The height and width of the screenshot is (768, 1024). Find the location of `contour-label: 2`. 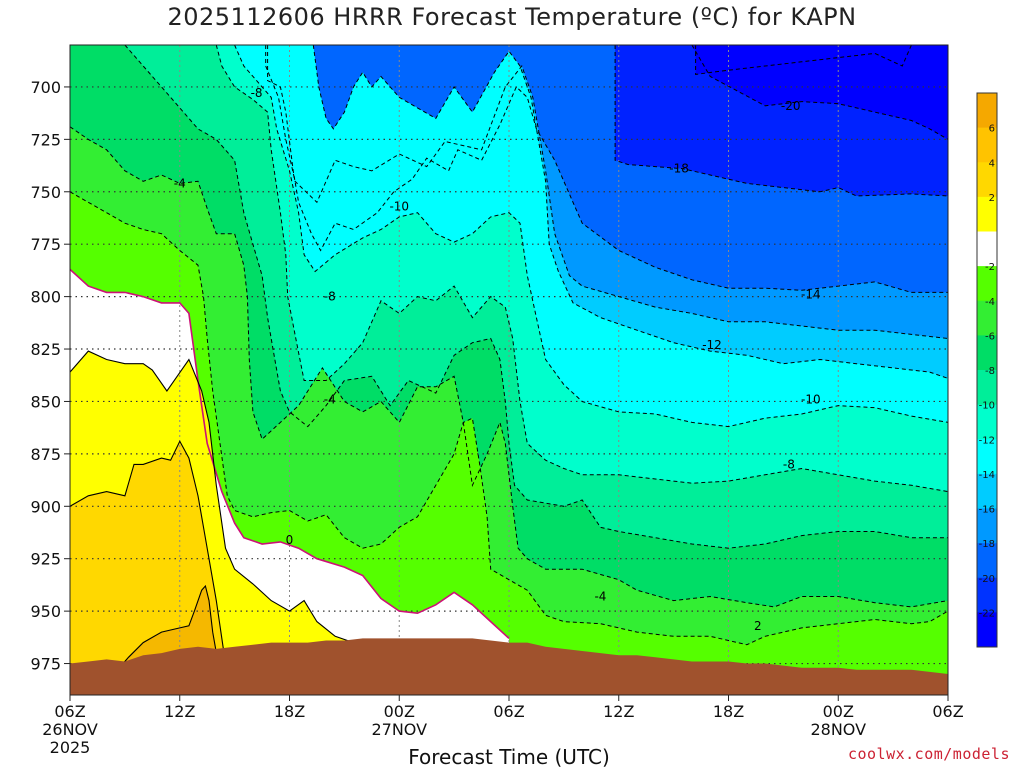

contour-label: 2 is located at coordinates (758, 626).